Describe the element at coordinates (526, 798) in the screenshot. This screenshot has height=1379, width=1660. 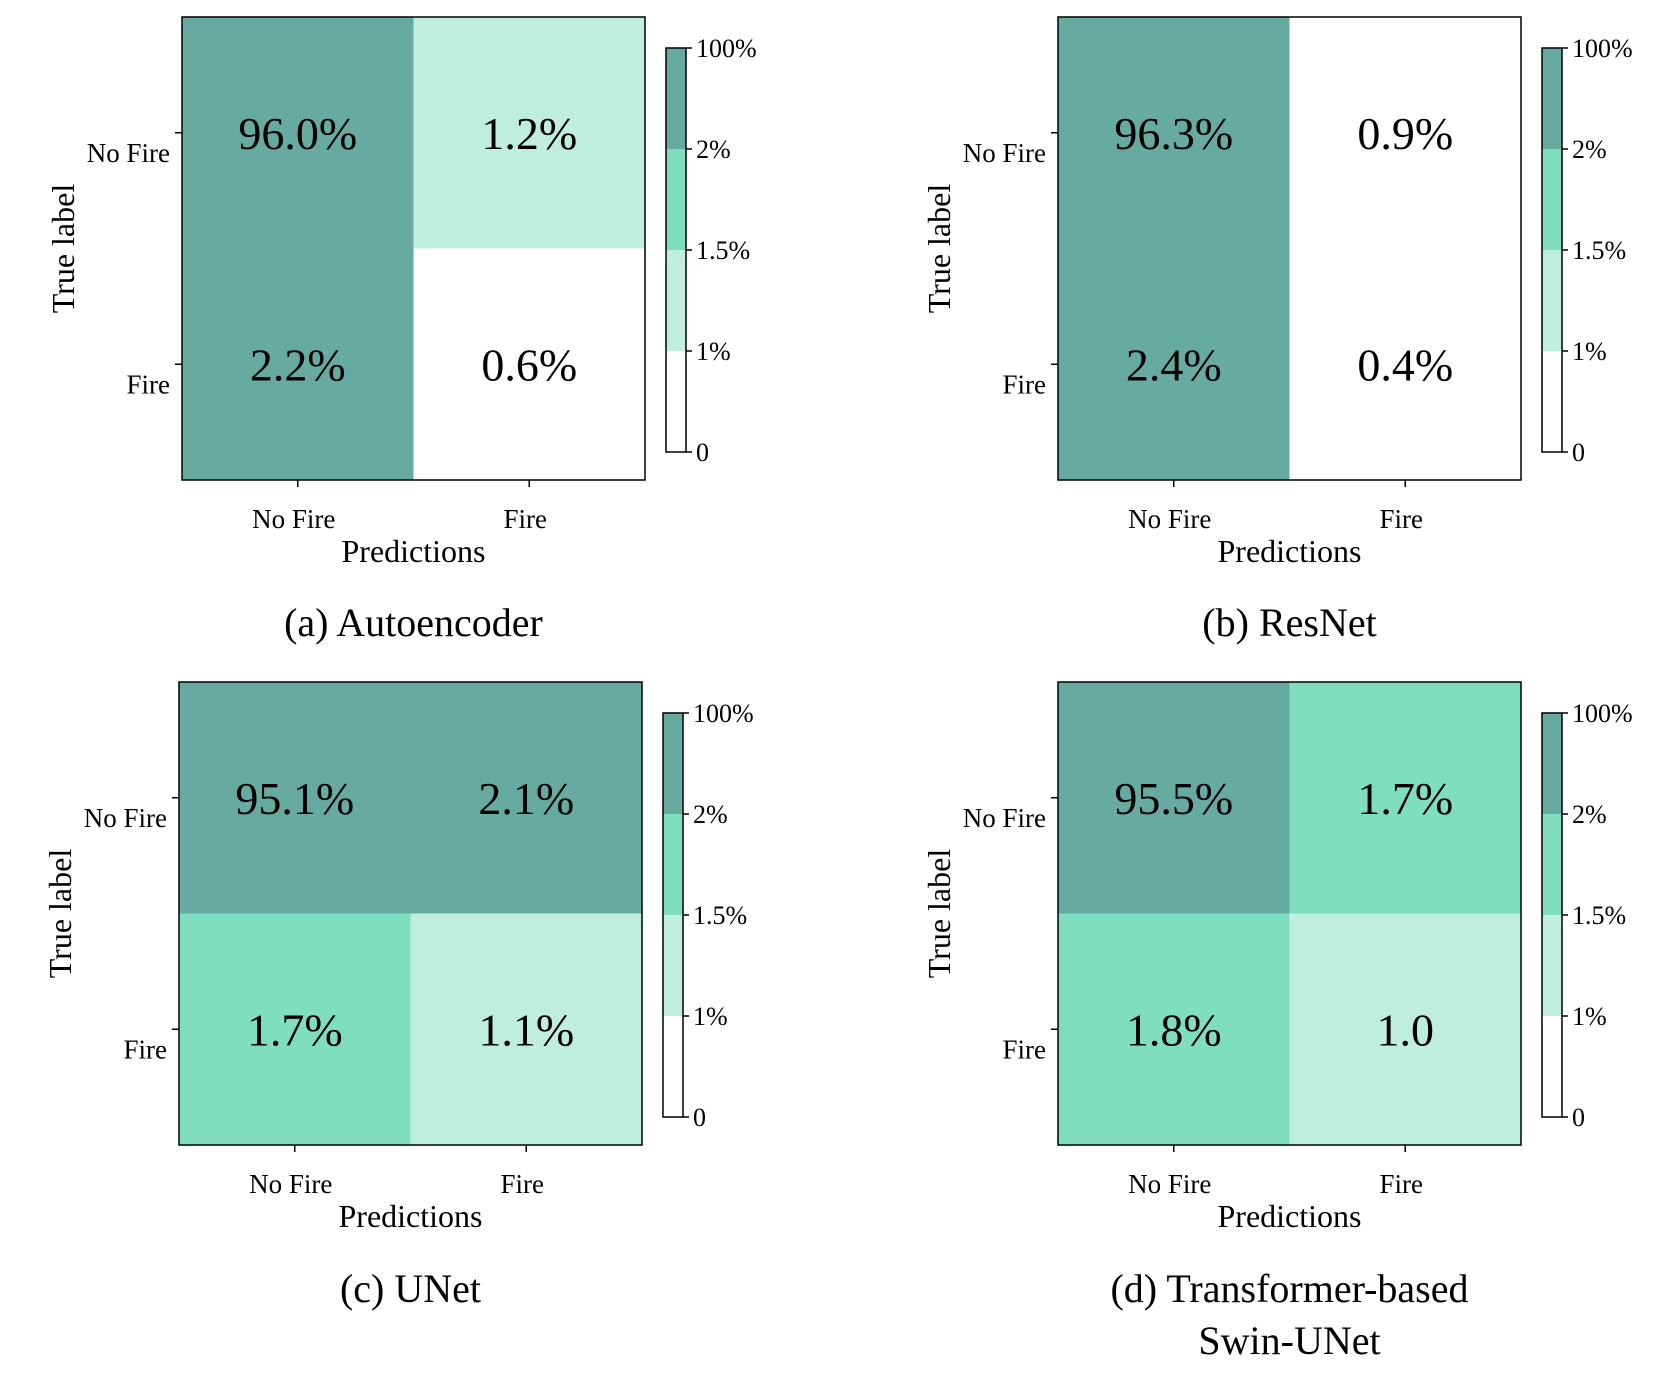
I see `cell-value-label: 2.1%` at that location.